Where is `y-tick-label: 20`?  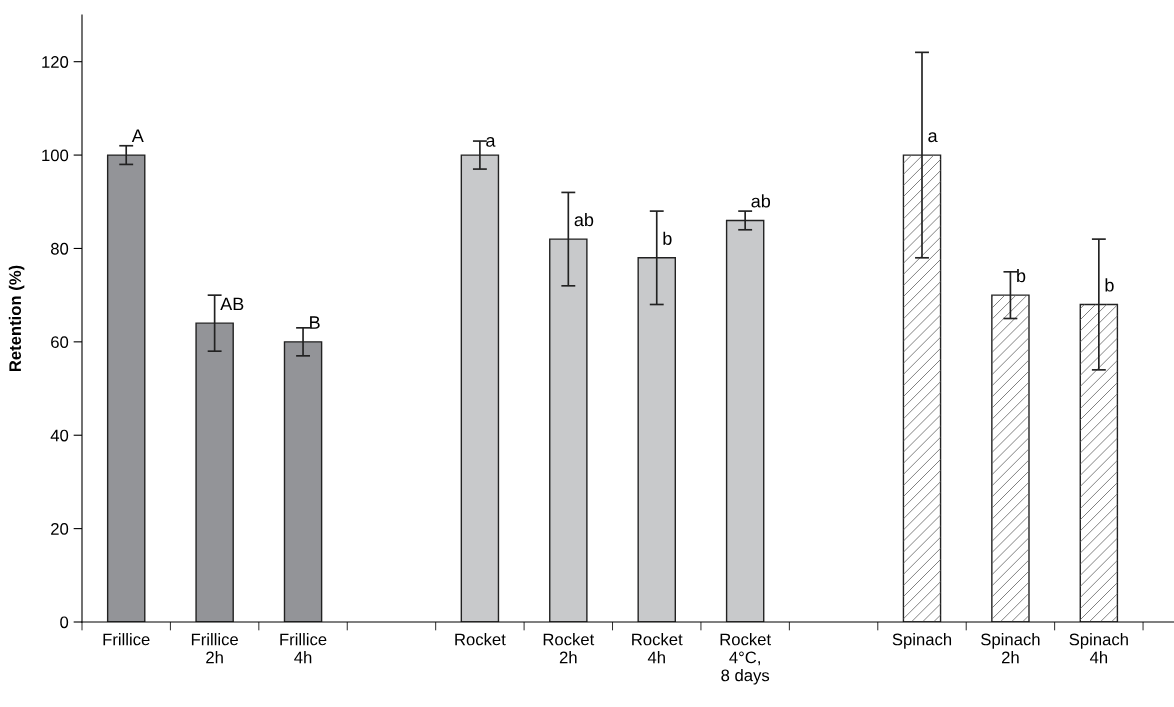 y-tick-label: 20 is located at coordinates (60, 529).